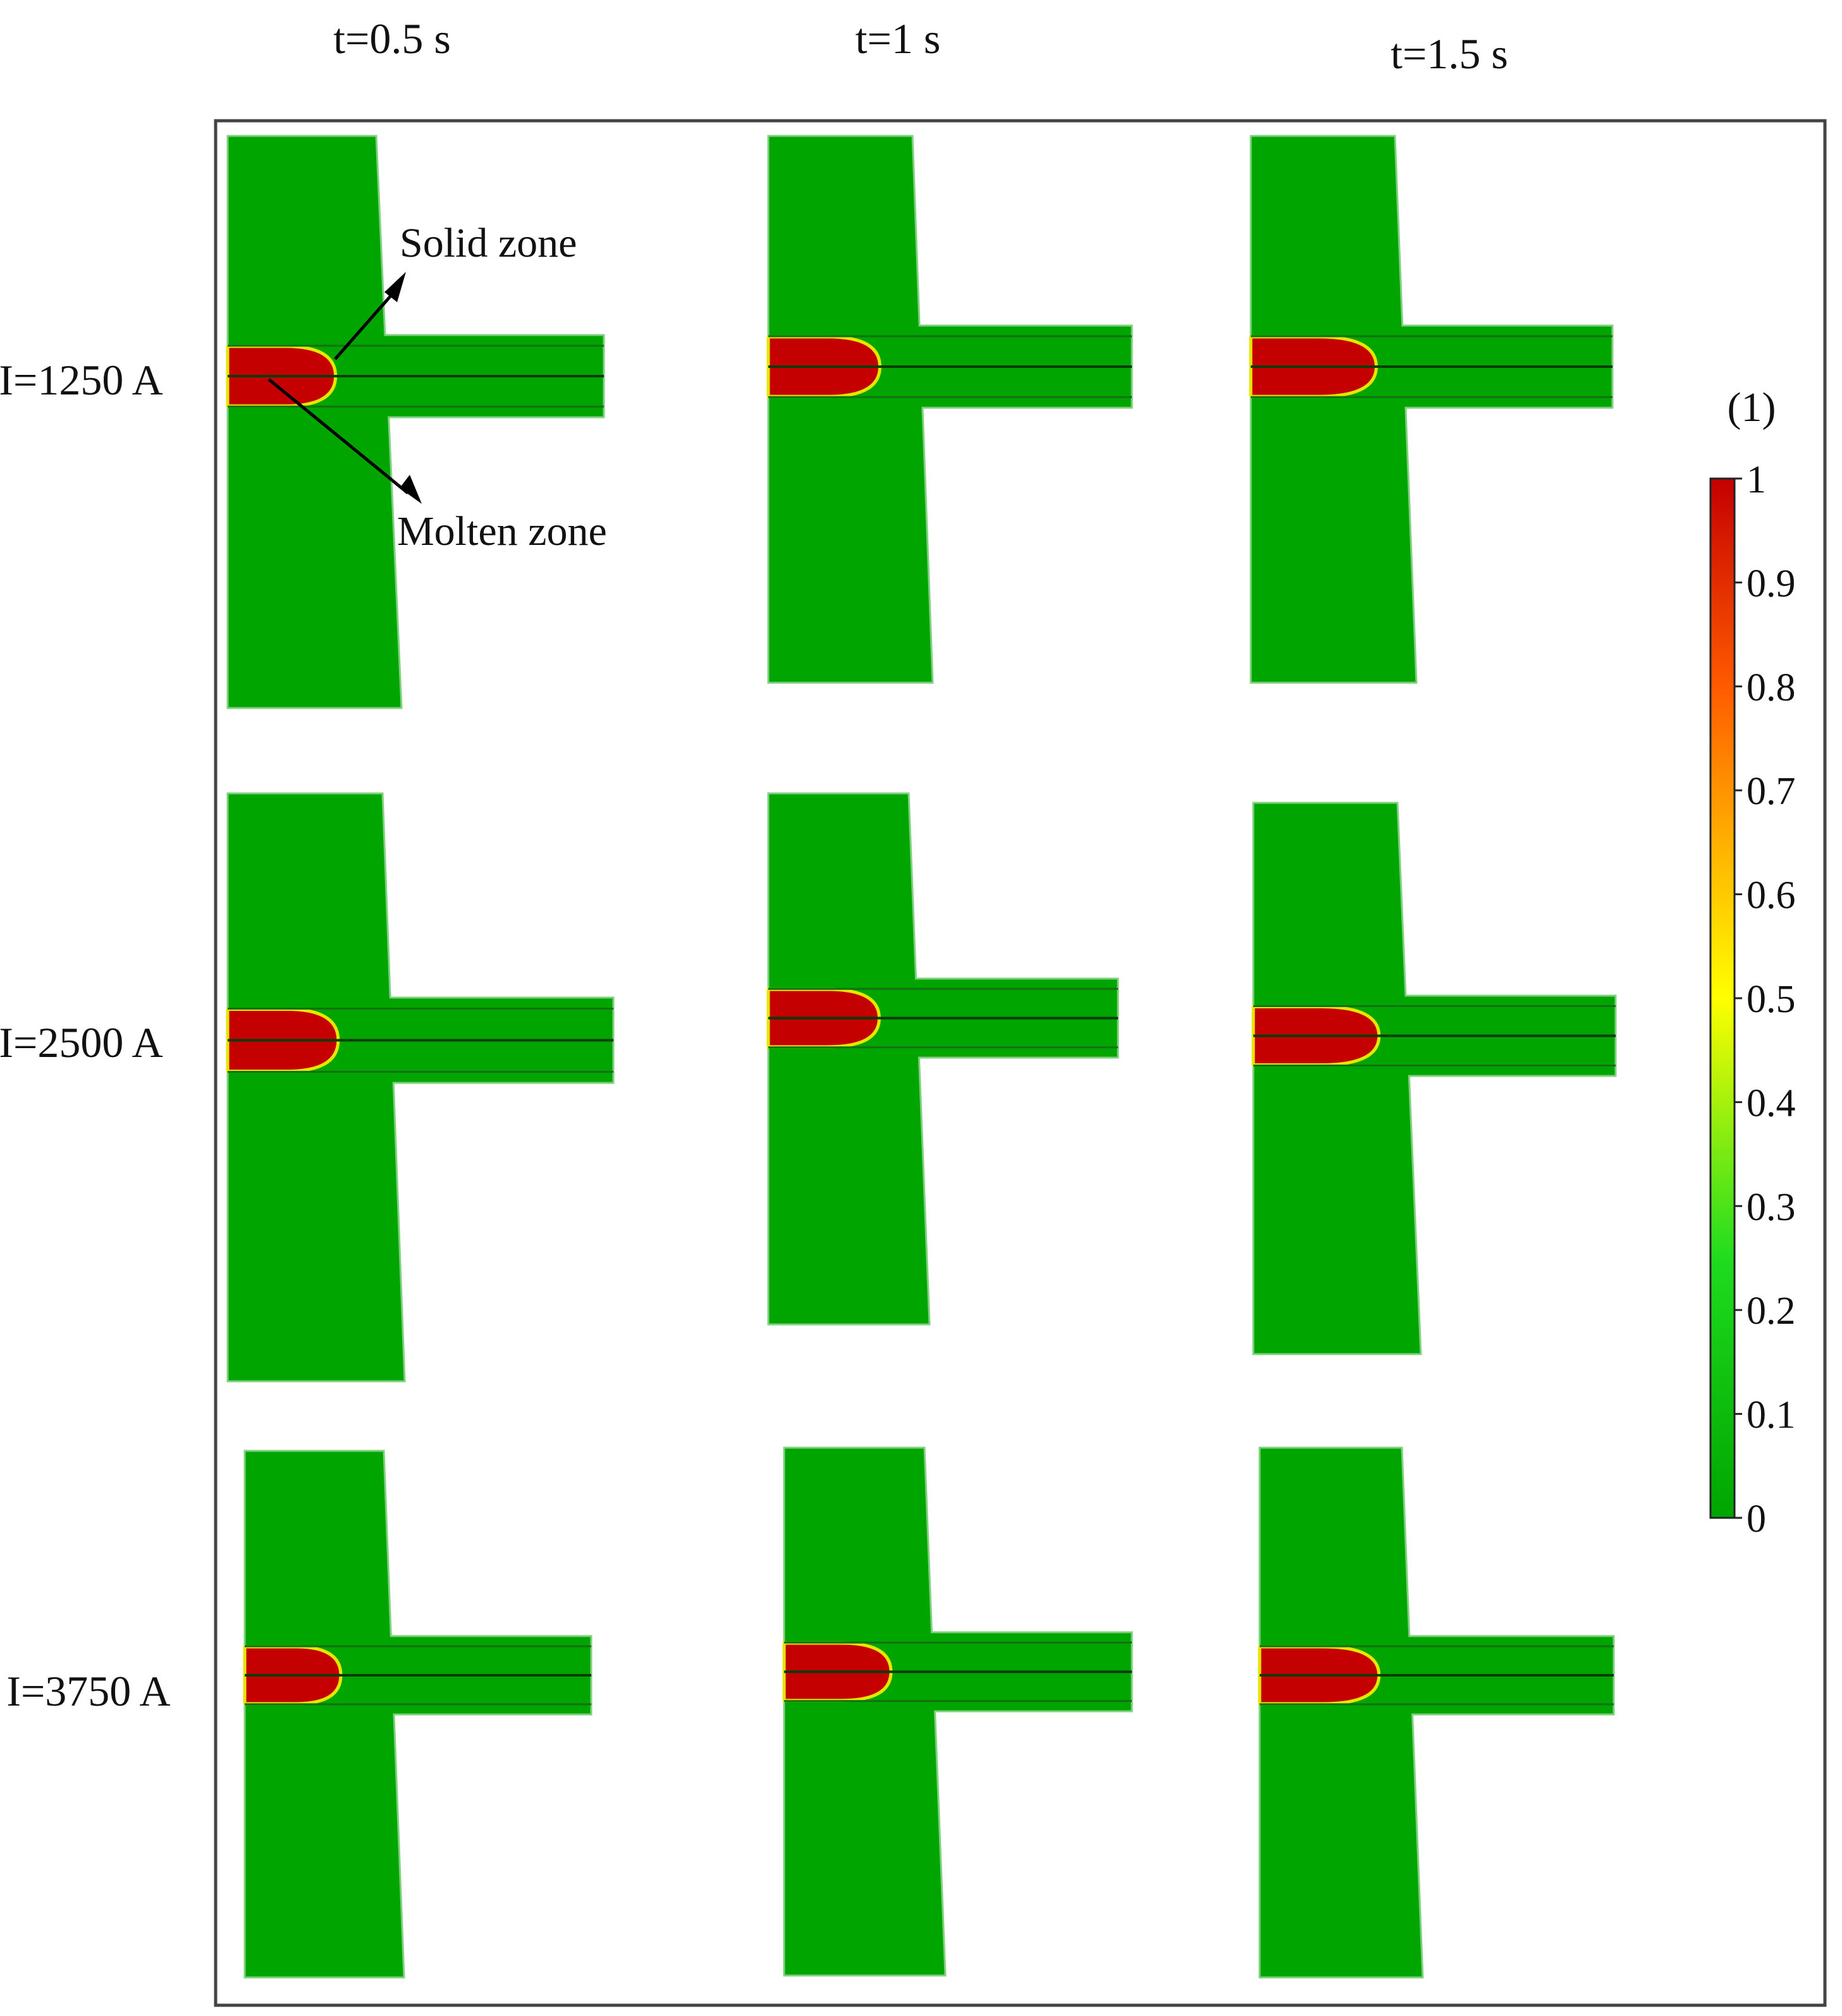 The width and height of the screenshot is (1842, 2016). What do you see at coordinates (1449, 54) in the screenshot?
I see `column-title-3: t=1.5 s` at bounding box center [1449, 54].